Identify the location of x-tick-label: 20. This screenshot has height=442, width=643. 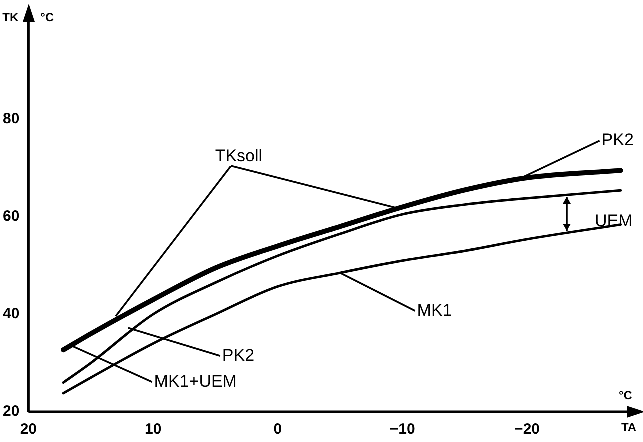
(29, 429).